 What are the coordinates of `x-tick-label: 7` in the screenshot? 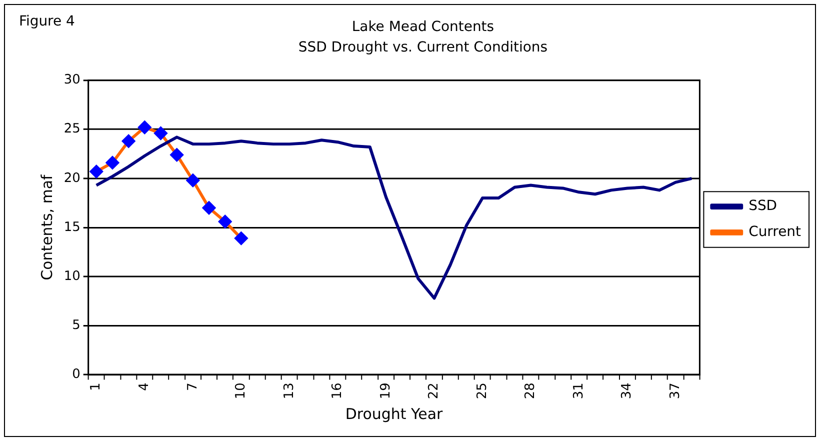 It's located at (192, 386).